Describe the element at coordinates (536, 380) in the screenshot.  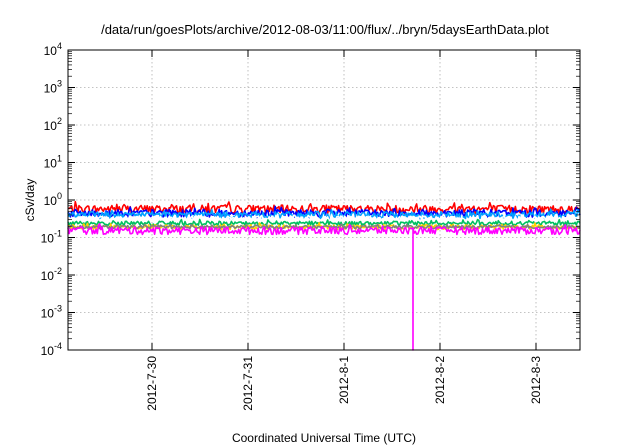
I see `x-tick-label: 2012-8-3` at that location.